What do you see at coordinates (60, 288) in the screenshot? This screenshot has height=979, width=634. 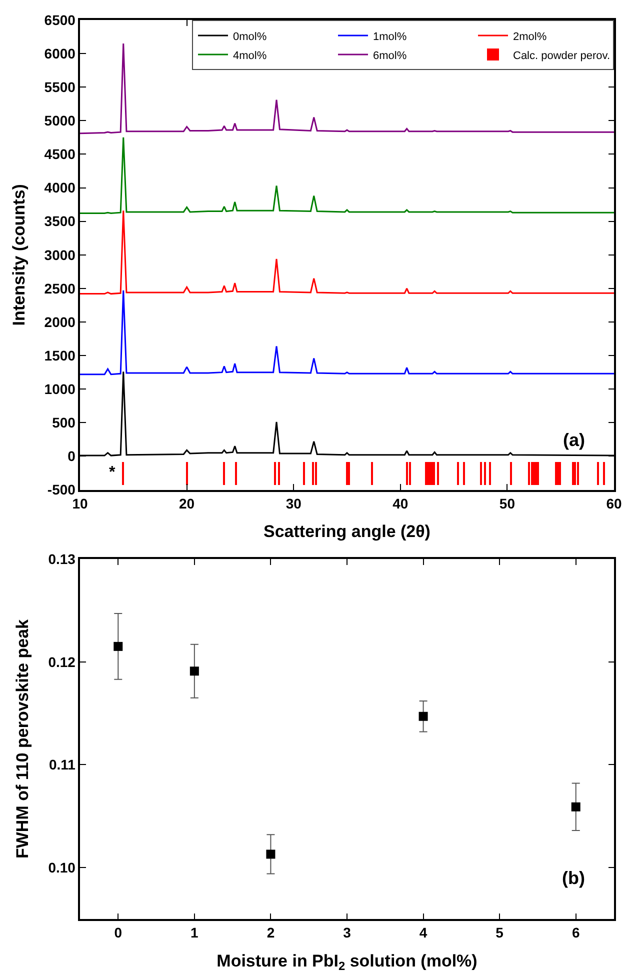 I see `y-tick-label: 2500` at bounding box center [60, 288].